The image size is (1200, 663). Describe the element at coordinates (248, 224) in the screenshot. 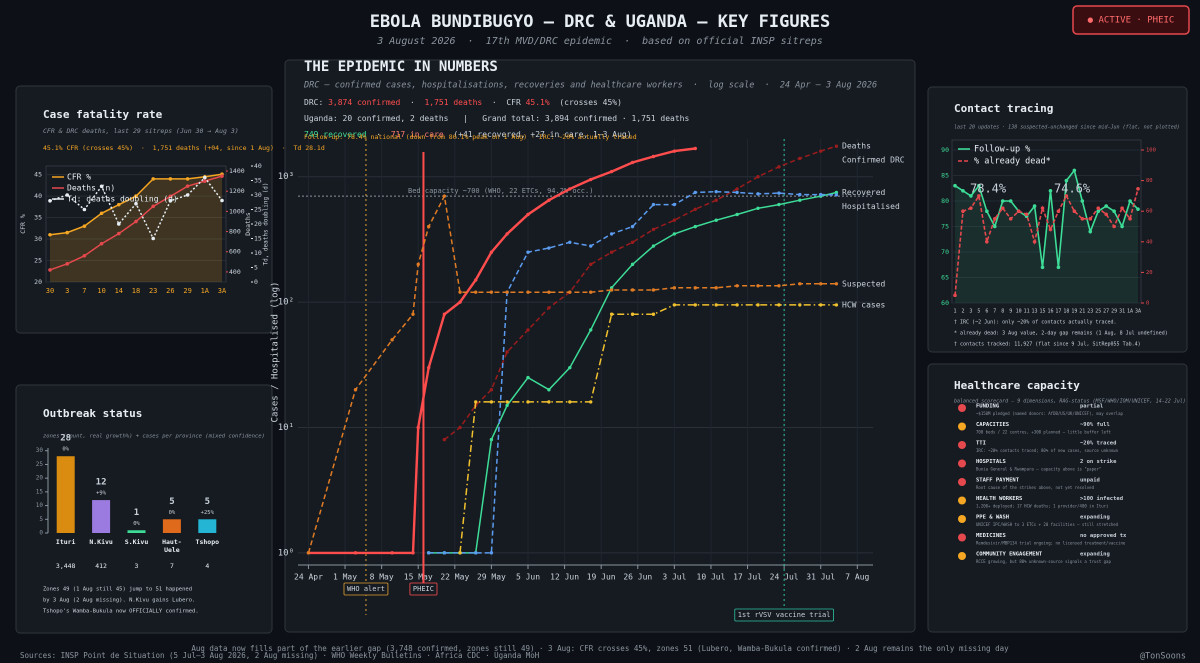

I see `y2-axis-label: Deaths` at that location.